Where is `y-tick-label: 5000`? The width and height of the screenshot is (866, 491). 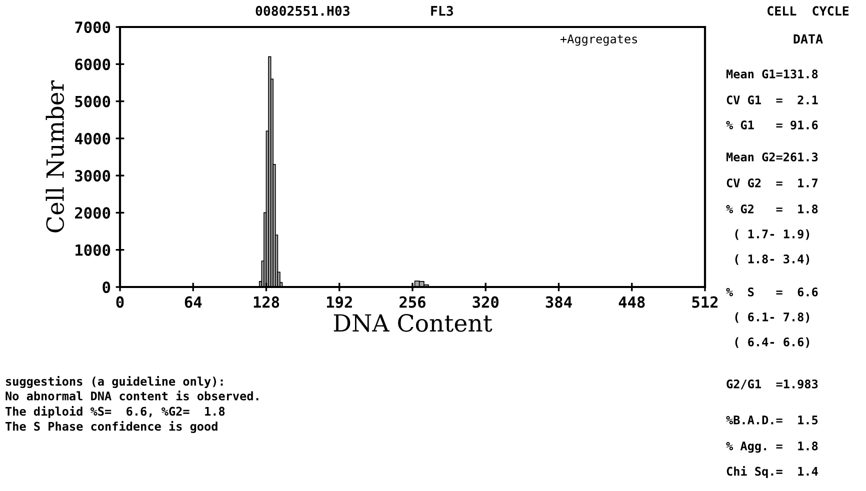
y-tick-label: 5000 is located at coordinates (92, 102).